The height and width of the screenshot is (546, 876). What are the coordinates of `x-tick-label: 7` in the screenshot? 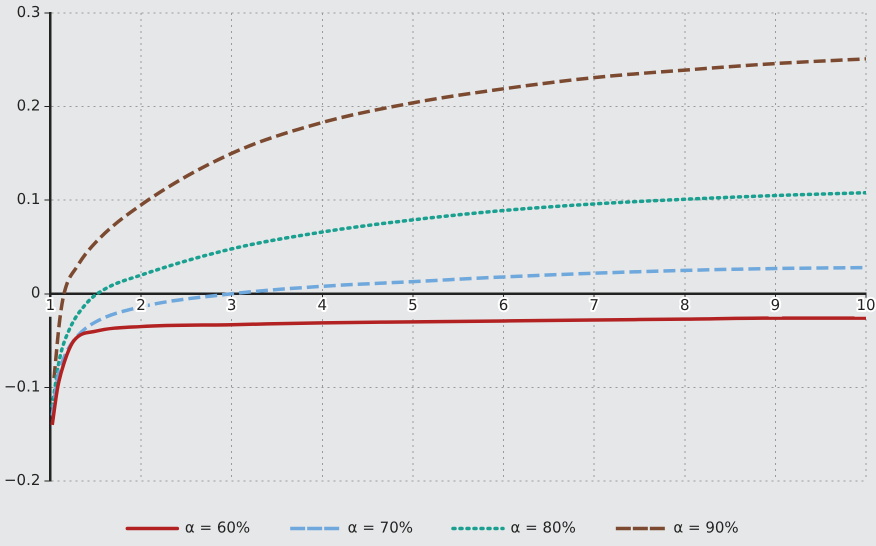 It's located at (594, 305).